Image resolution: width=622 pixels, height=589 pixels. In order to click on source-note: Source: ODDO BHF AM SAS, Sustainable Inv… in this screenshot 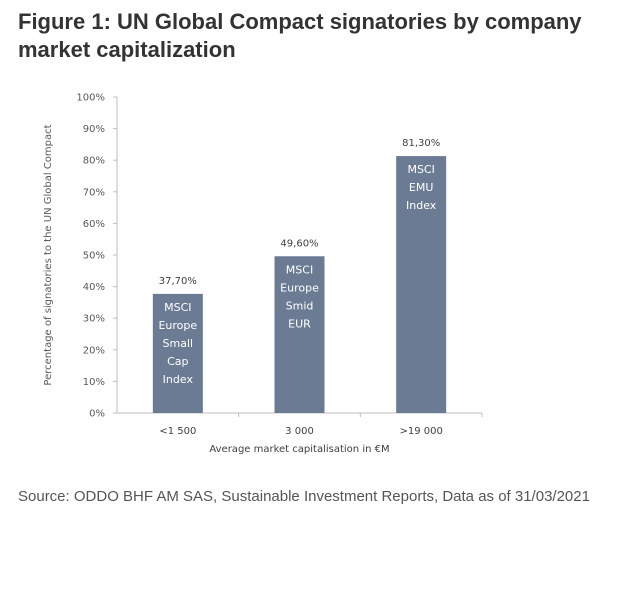, I will do `click(304, 496)`.